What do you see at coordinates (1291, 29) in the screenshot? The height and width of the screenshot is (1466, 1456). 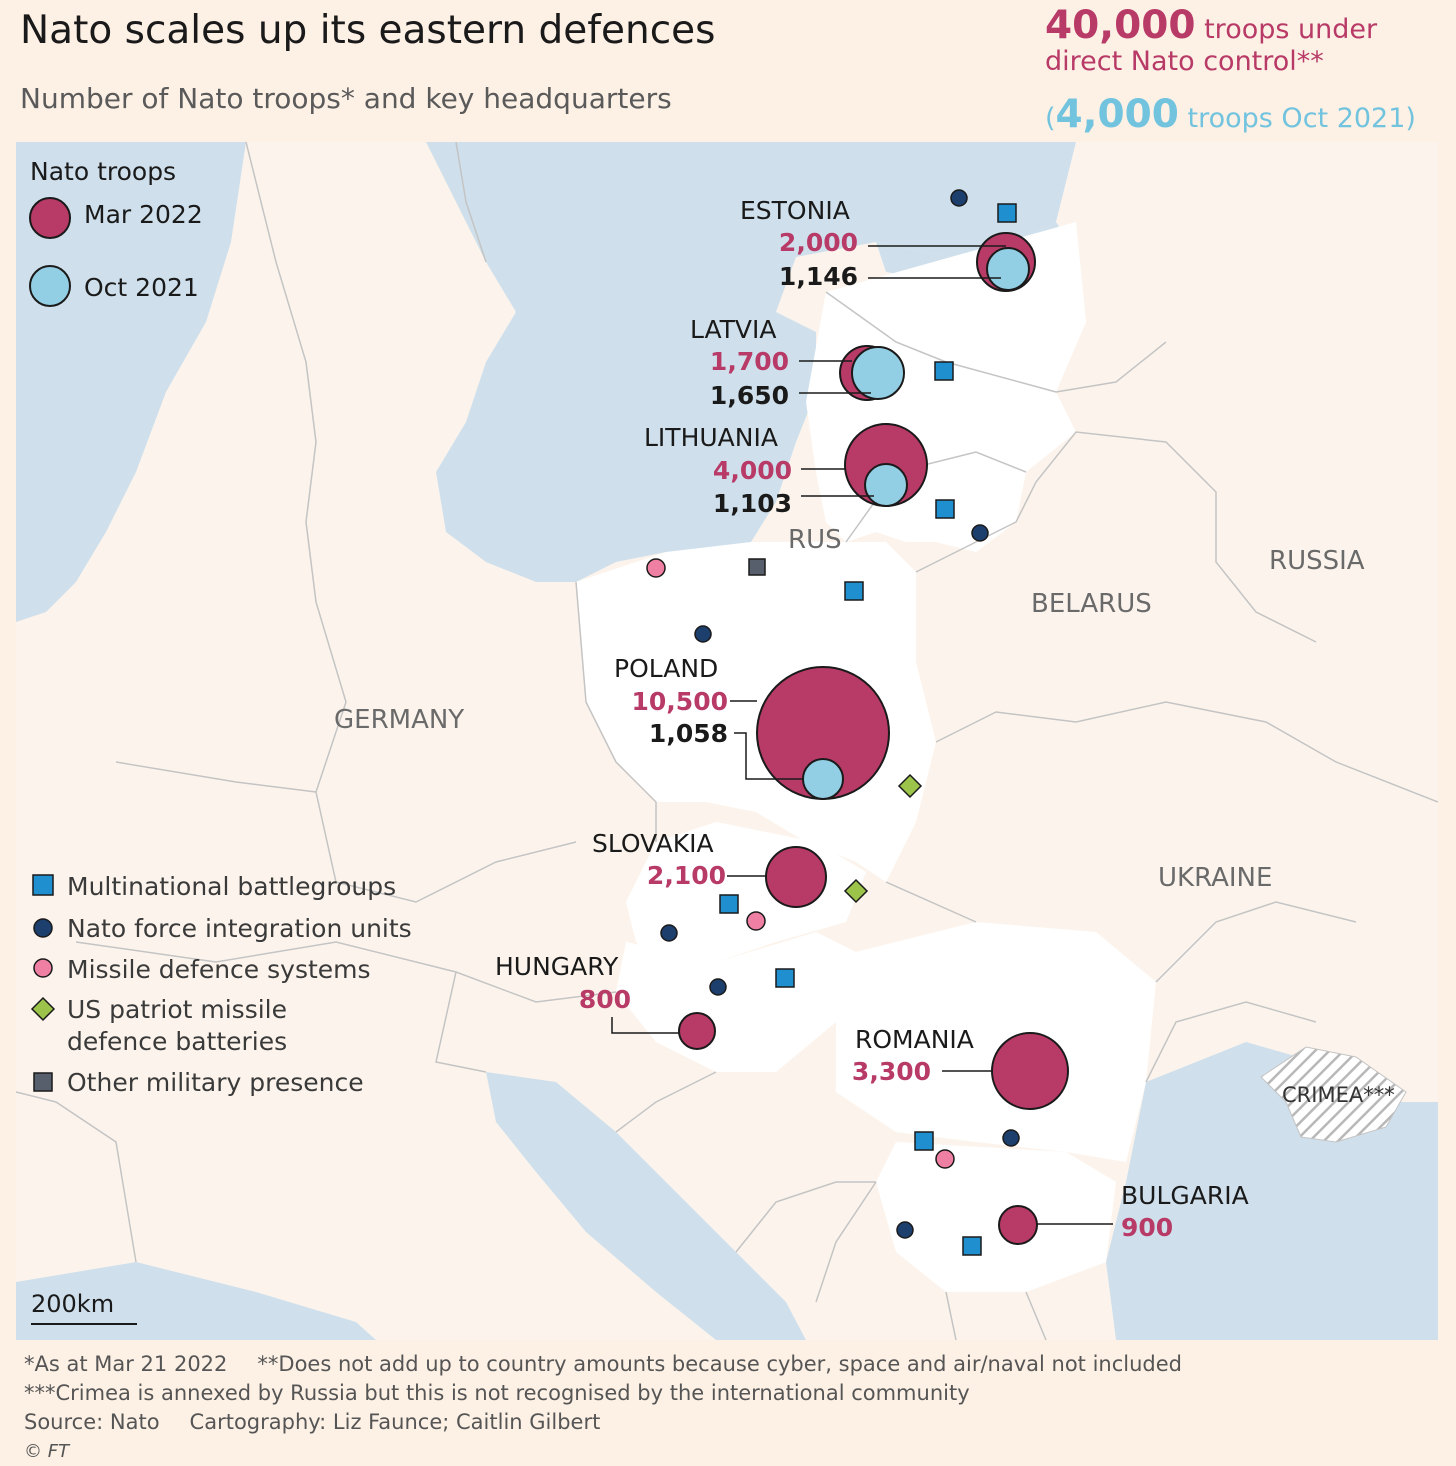 I see `summary-mar-text: troops under` at bounding box center [1291, 29].